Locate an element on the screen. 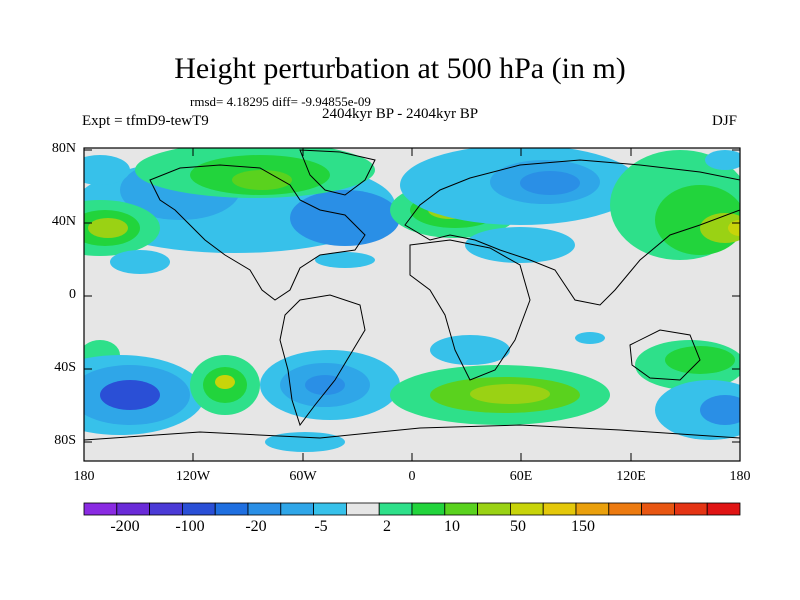  experiment-label: Expt = tfmD9-tewT9 is located at coordinates (145, 121).